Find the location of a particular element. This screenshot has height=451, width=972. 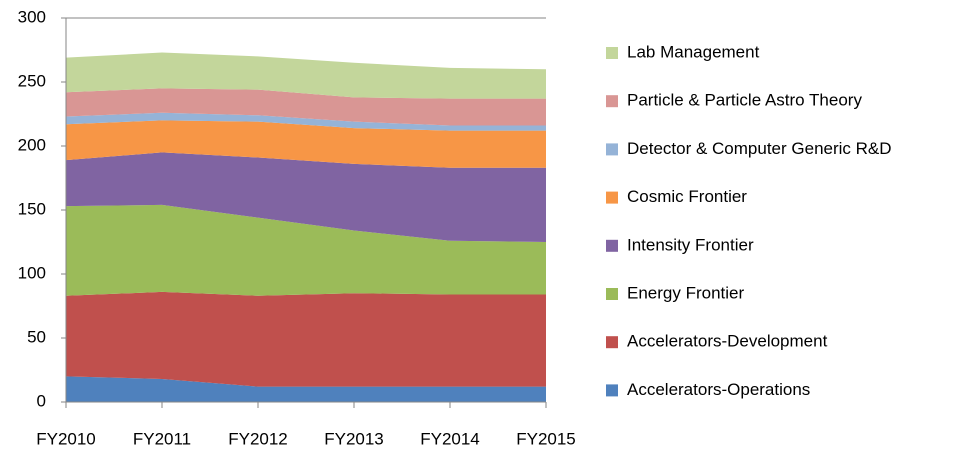

x-tick-label: FY2011 is located at coordinates (162, 438).